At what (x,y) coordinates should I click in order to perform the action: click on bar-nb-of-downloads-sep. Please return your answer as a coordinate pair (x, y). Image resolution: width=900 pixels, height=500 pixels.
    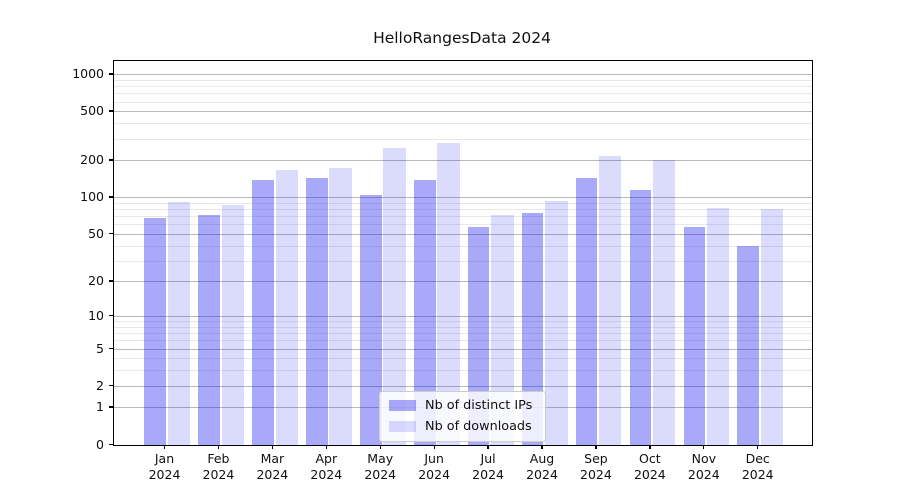
    Looking at the image, I should click on (610, 300).